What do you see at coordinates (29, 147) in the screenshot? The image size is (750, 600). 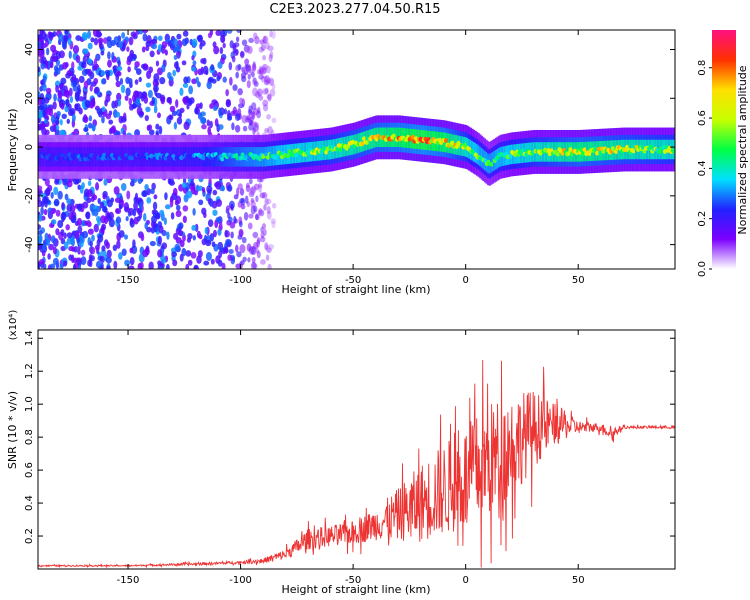 I see `y-tick-label: 0` at bounding box center [29, 147].